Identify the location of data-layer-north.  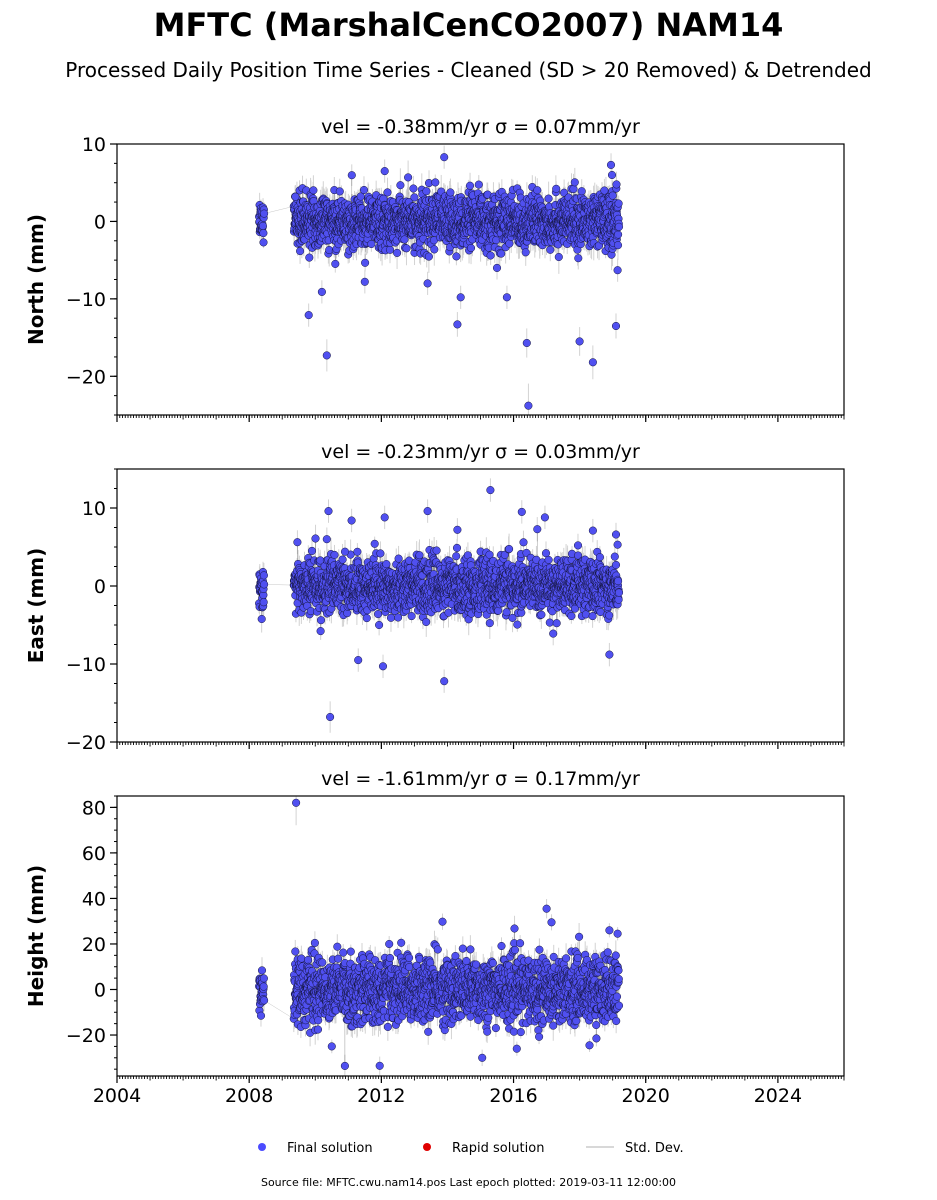
(439, 280).